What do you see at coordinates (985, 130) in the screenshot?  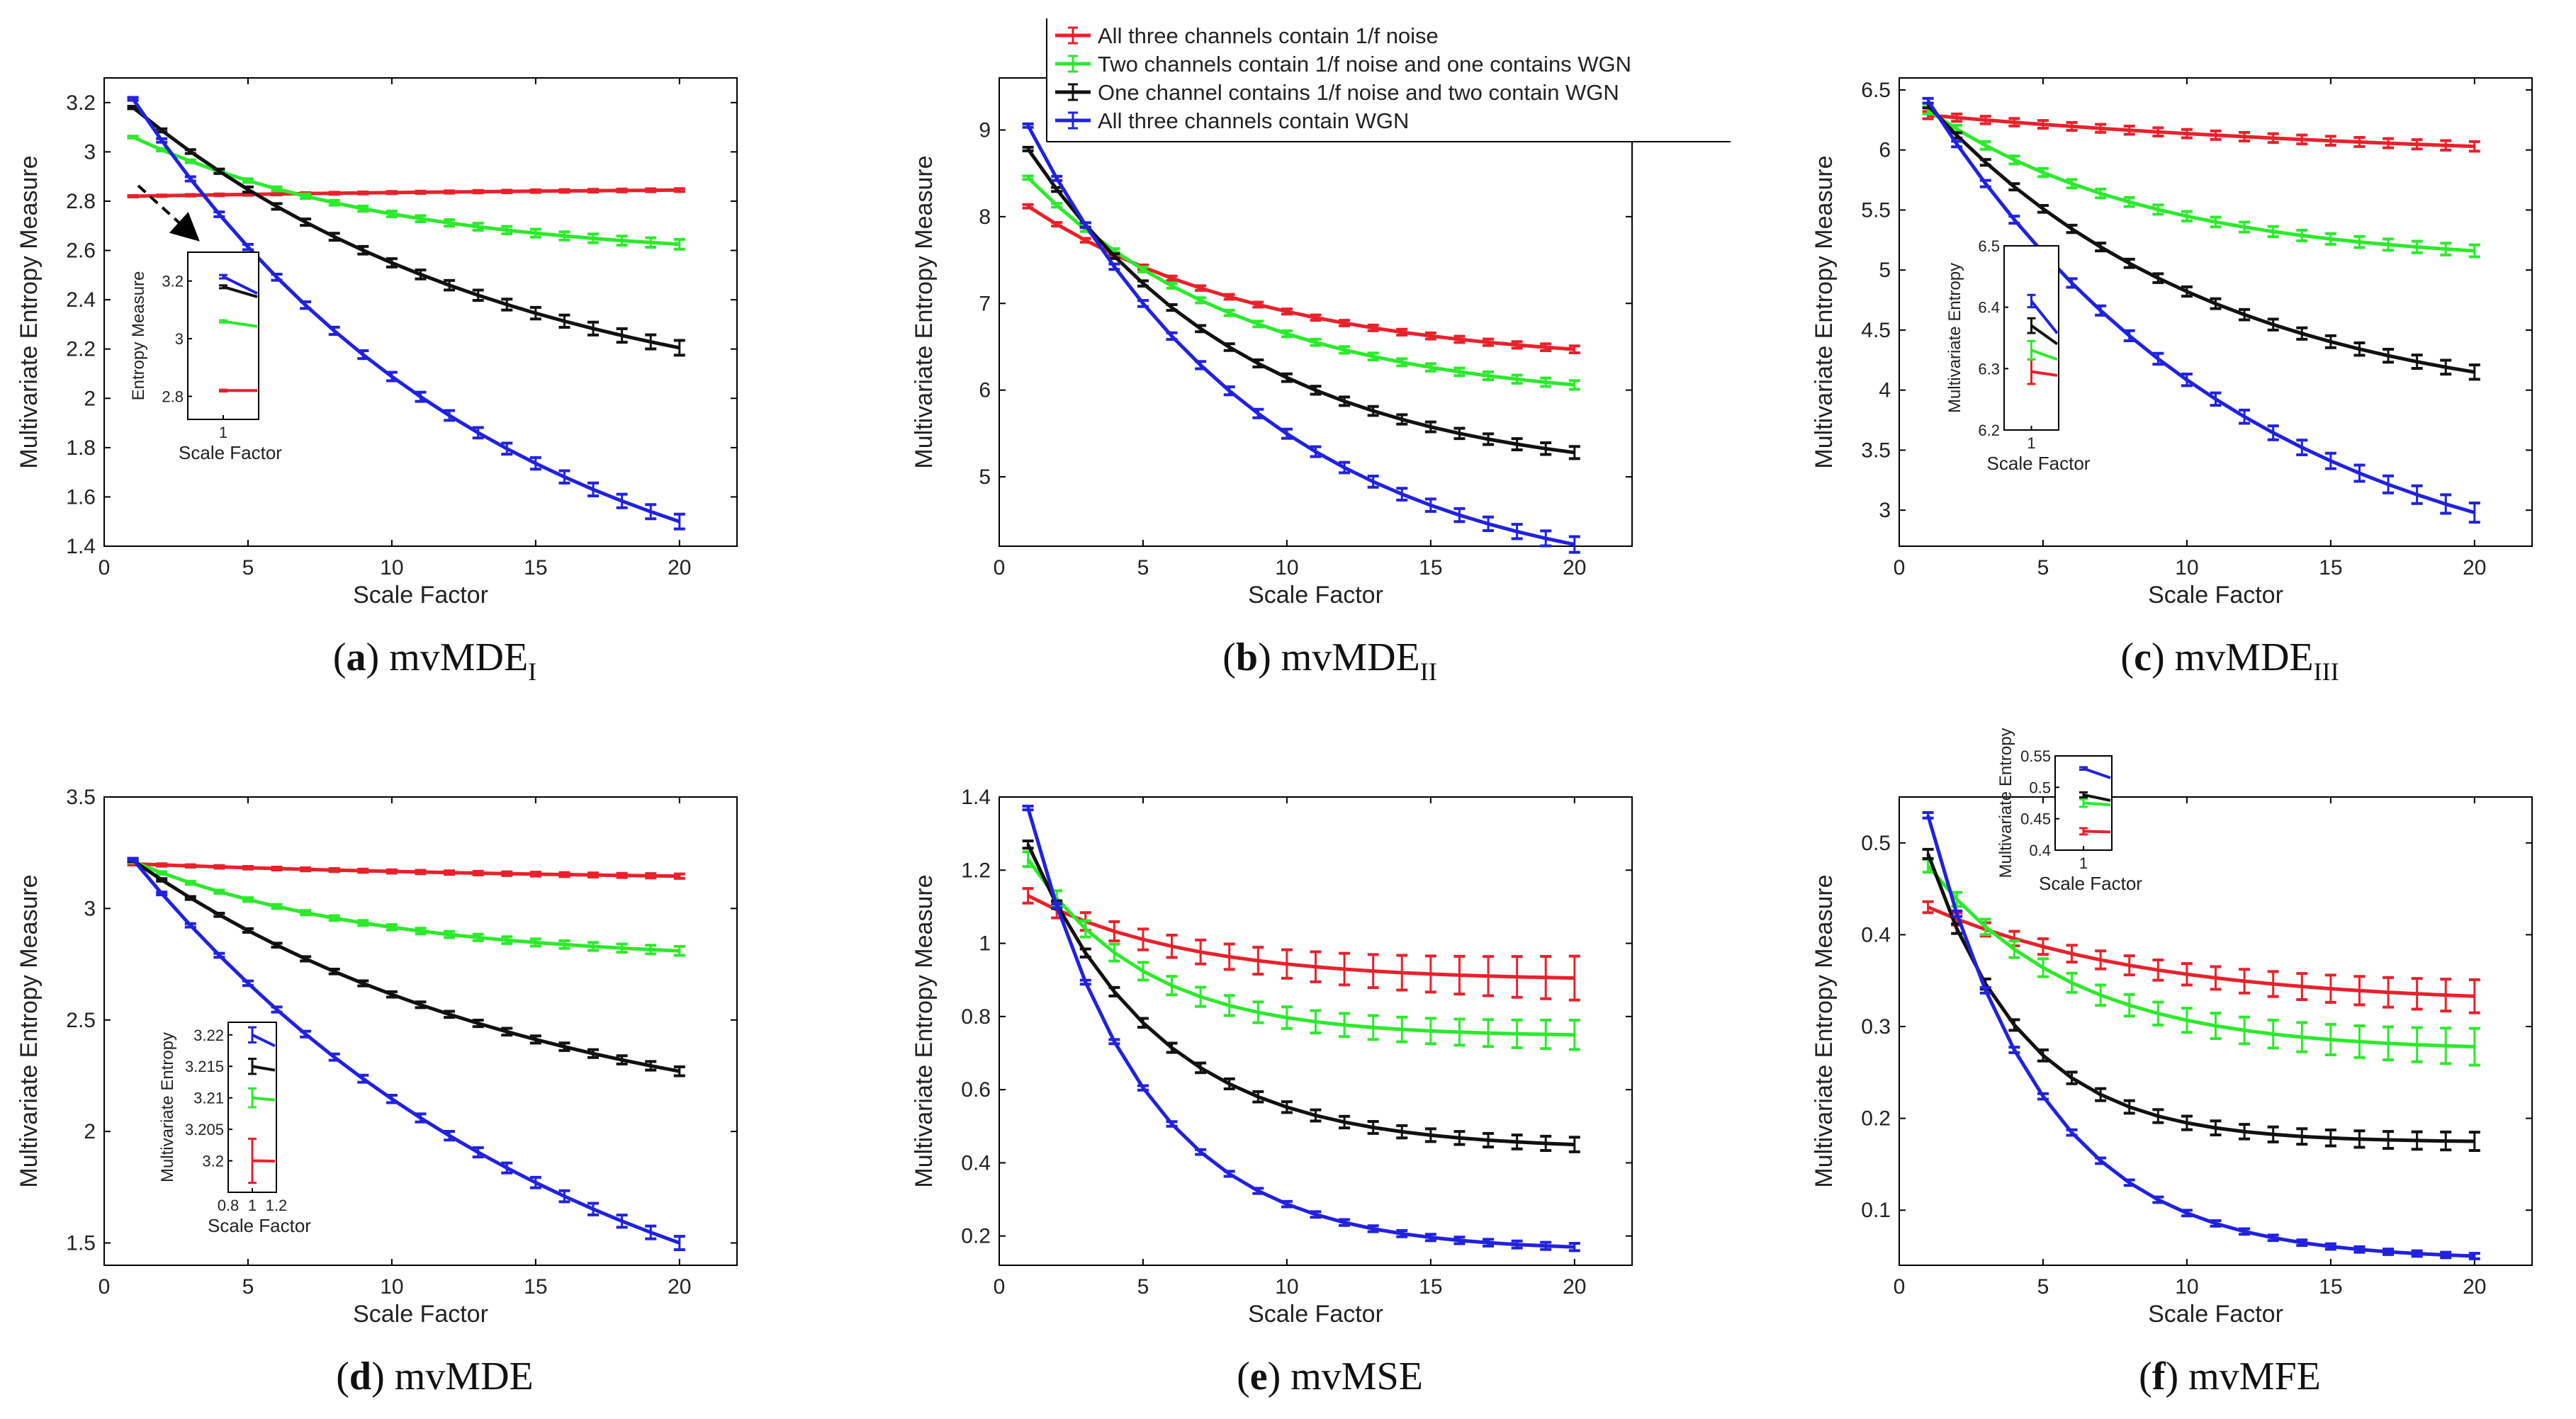 I see `y-tick-label: 9` at bounding box center [985, 130].